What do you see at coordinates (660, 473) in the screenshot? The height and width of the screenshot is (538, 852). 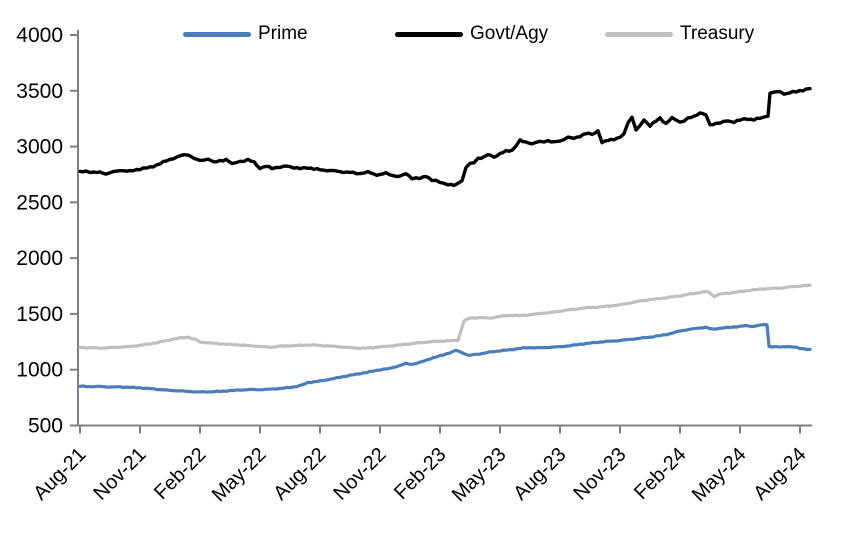 I see `x-tick-label: Feb-24` at bounding box center [660, 473].